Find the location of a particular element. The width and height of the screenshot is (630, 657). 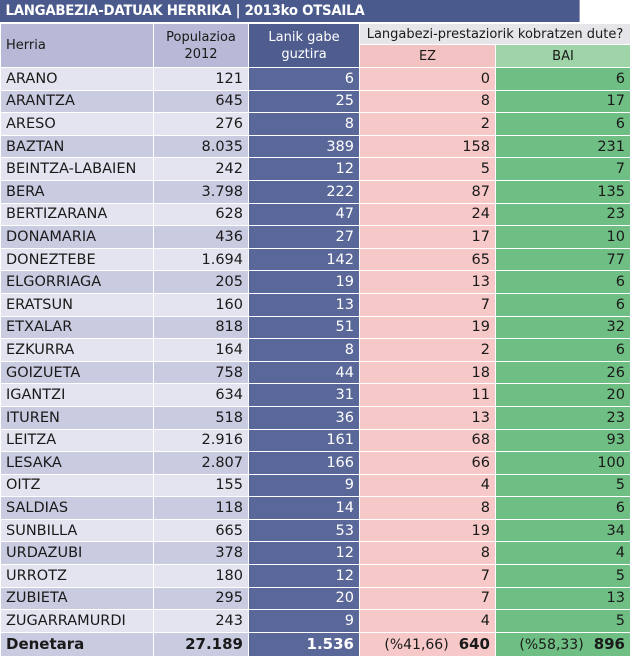

cell-name: ZUBIETA is located at coordinates (77, 598).